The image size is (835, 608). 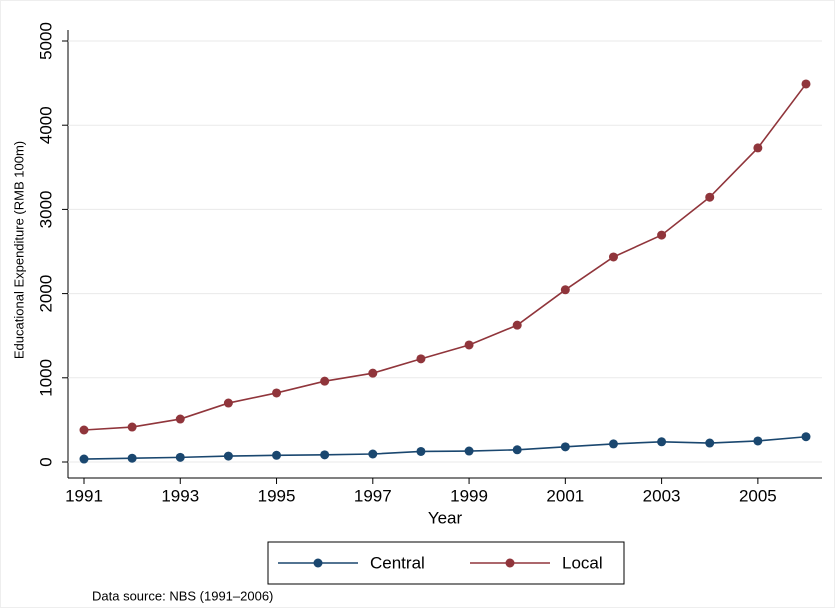 What do you see at coordinates (445, 517) in the screenshot?
I see `x-axis-label: Year` at bounding box center [445, 517].